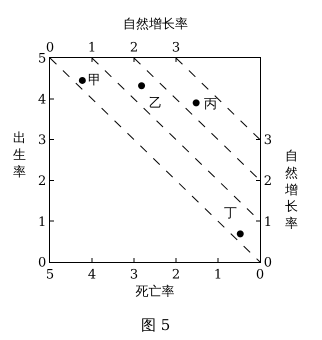  What do you see at coordinates (260, 275) in the screenshot?
I see `x-tick-label: 0` at bounding box center [260, 275].